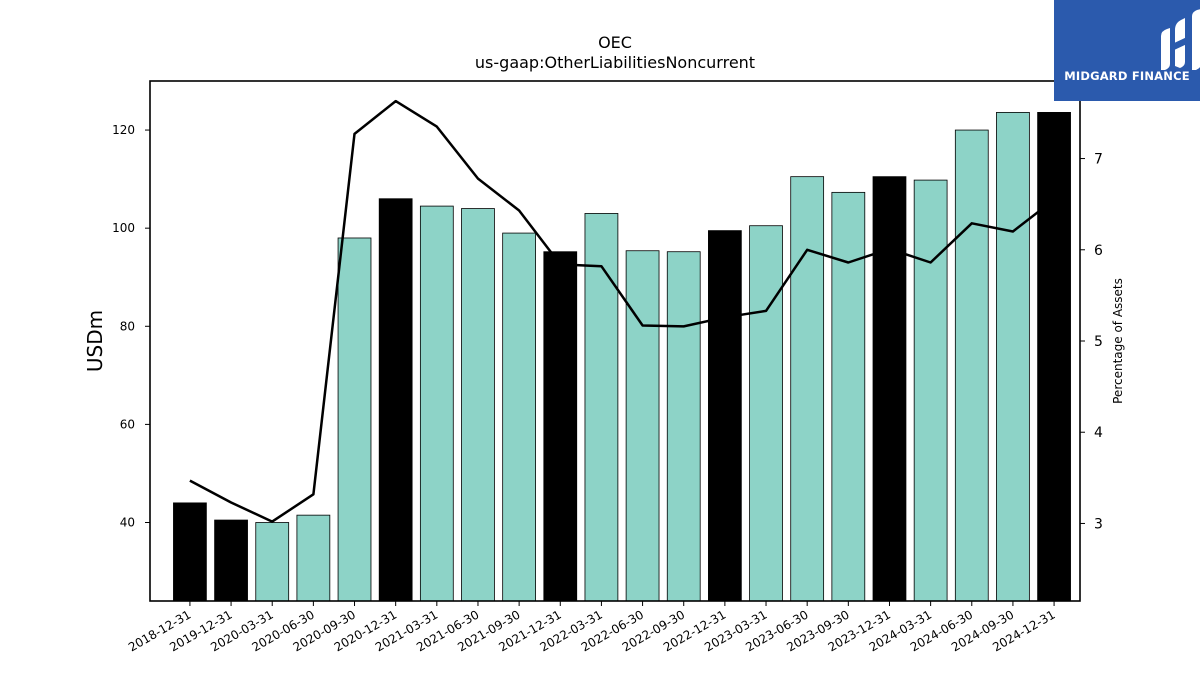  I want to click on y-axis-label: USDm, so click(95, 341).